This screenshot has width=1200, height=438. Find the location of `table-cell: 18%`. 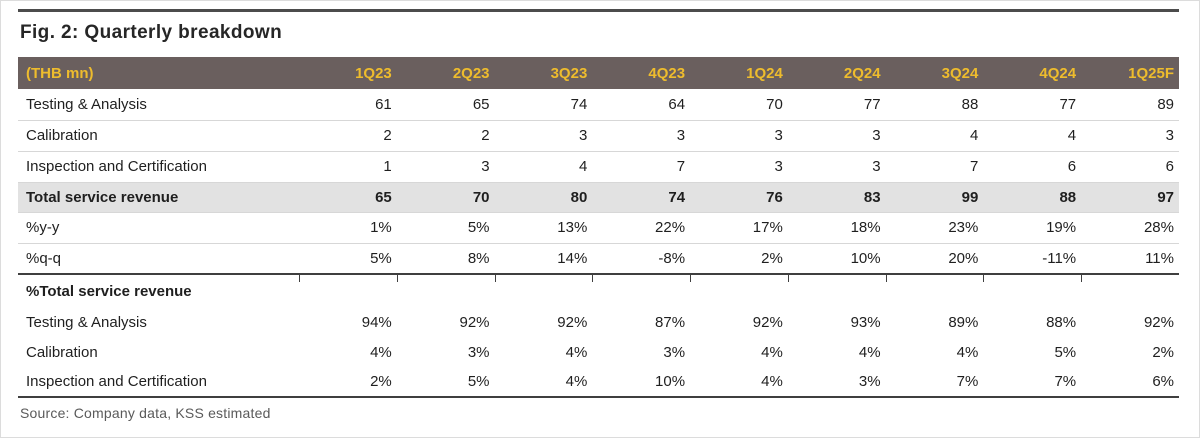

table-cell: 18% is located at coordinates (836, 228).